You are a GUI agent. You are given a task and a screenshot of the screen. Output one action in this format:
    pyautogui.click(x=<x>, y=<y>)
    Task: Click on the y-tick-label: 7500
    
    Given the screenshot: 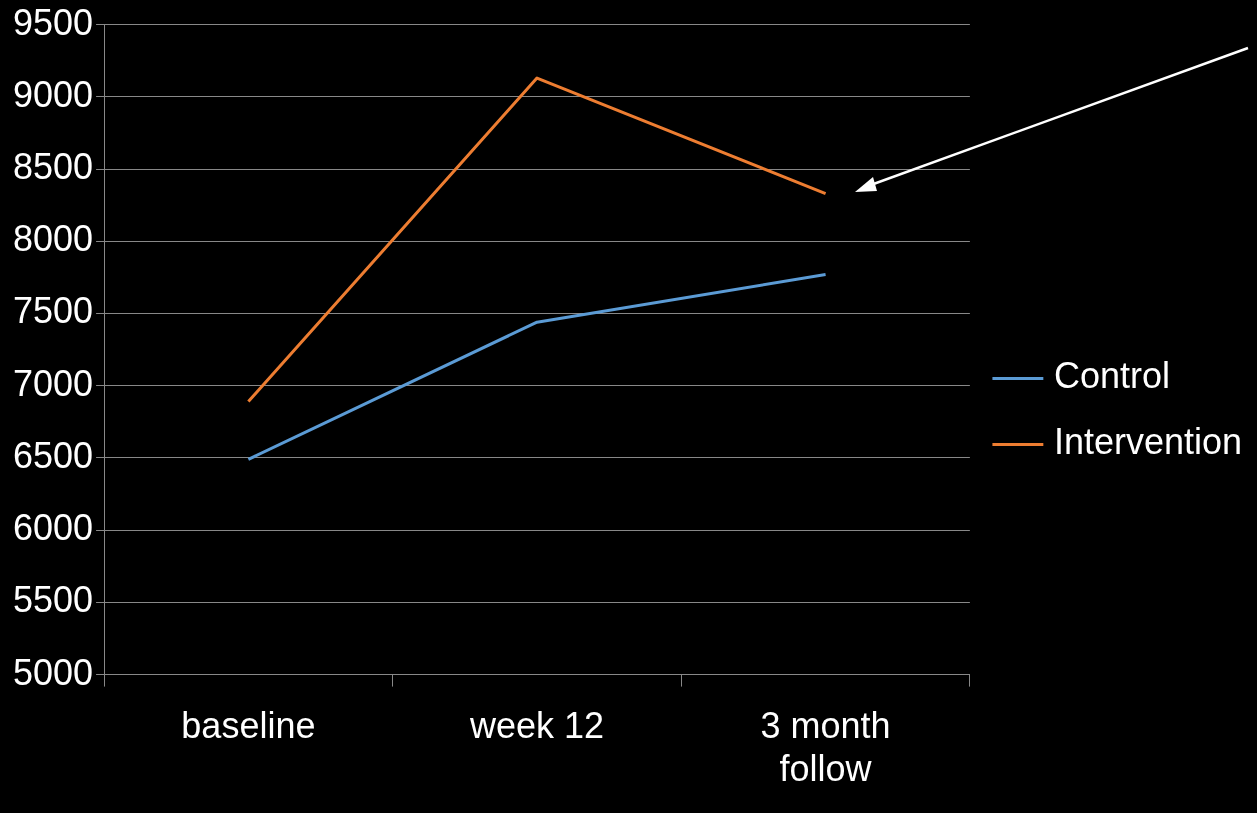 What is the action you would take?
    pyautogui.click(x=53, y=311)
    